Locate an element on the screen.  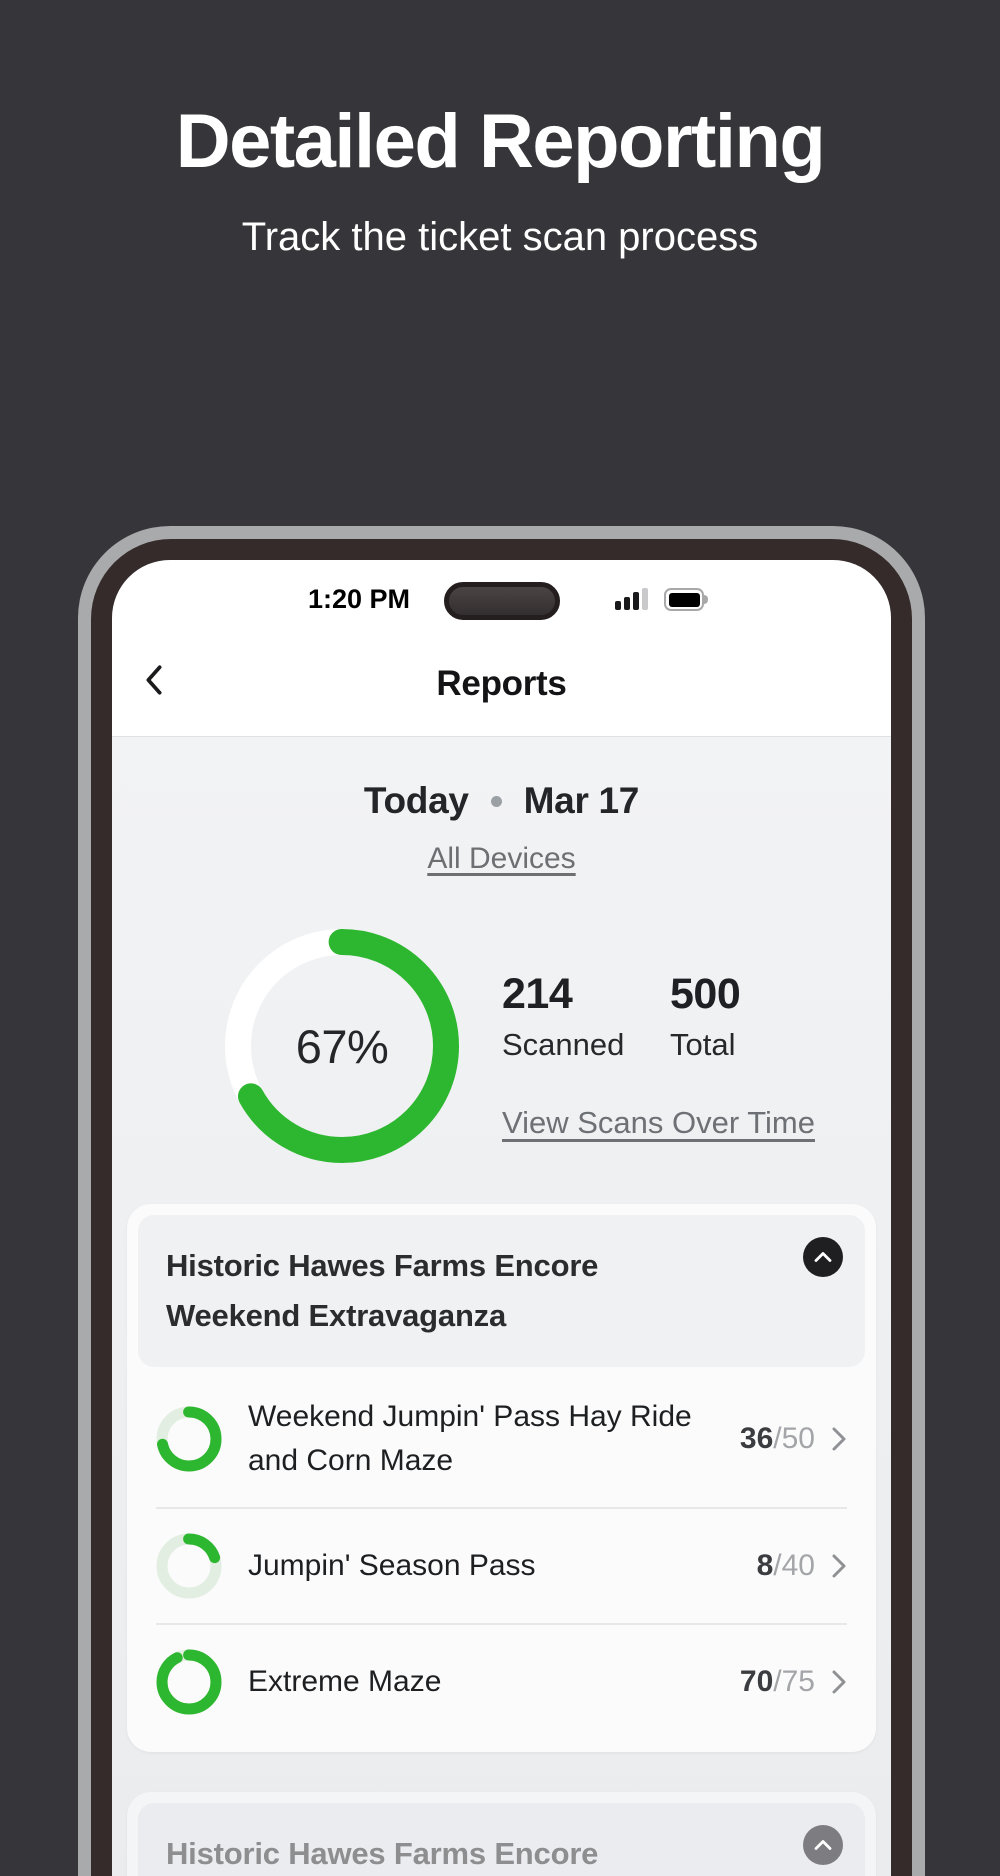
scanned-stat: 214 Scanned is located at coordinates (586, 1016).